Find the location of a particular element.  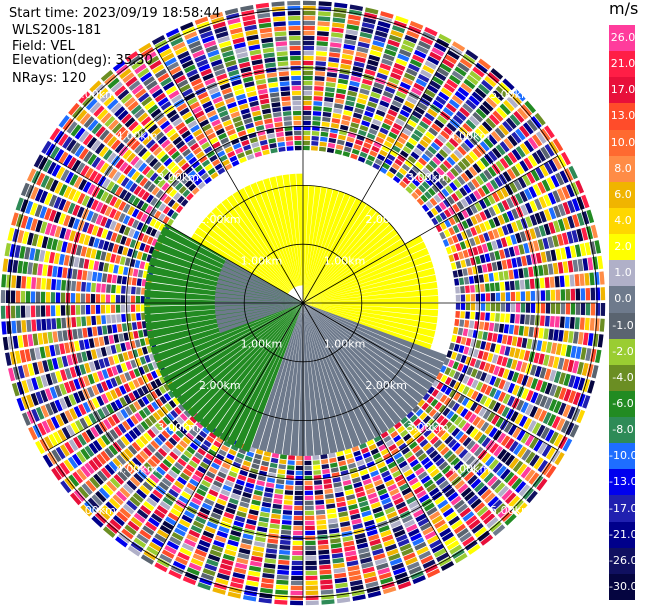

colorbar-segment is located at coordinates (622, 195).